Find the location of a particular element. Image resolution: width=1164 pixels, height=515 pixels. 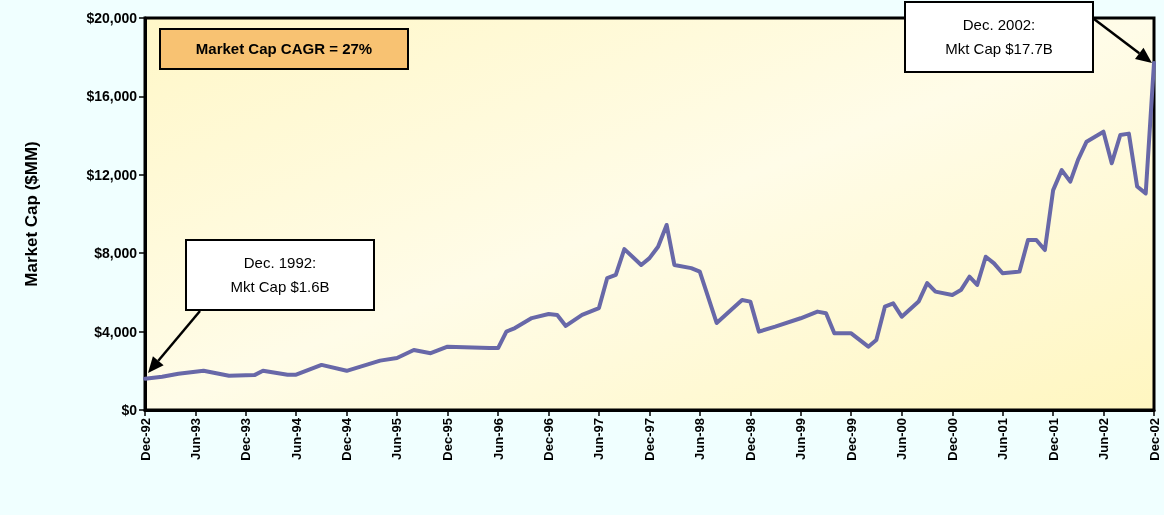

x-tick-label: Dec-98 is located at coordinates (750, 439).